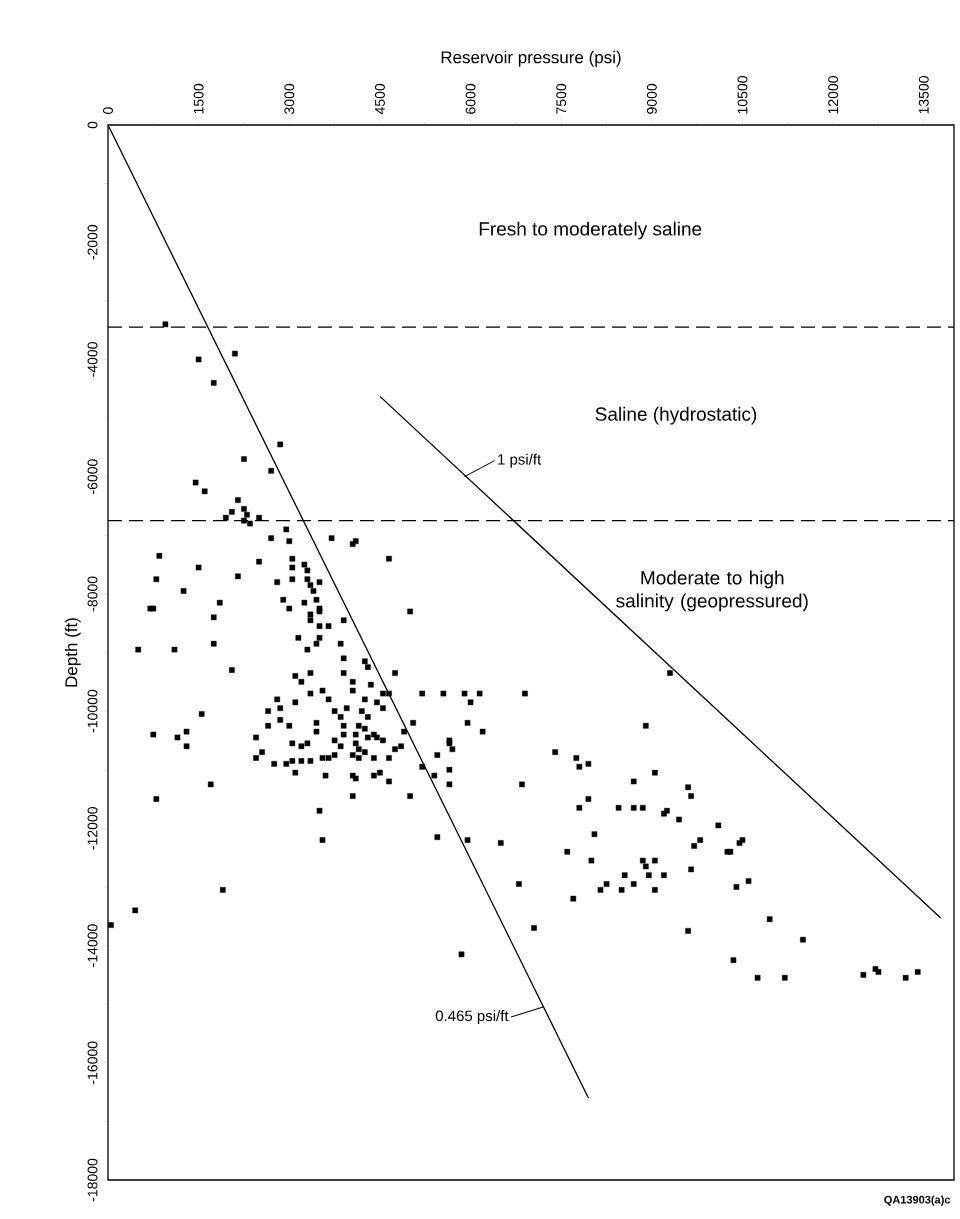 This screenshot has width=960, height=1219. I want to click on y-tick-label: -6000, so click(92, 476).